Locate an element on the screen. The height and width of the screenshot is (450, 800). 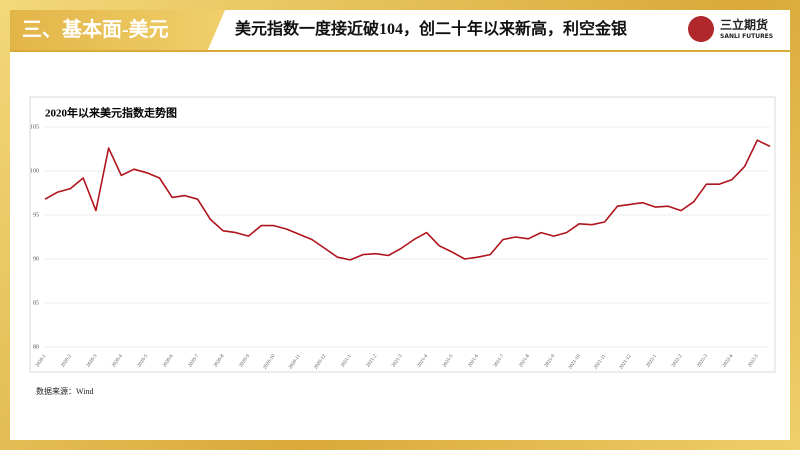
slide-title: 美元指数一度接近破104，创二十年以来新高，利空金银 is located at coordinates (431, 29).